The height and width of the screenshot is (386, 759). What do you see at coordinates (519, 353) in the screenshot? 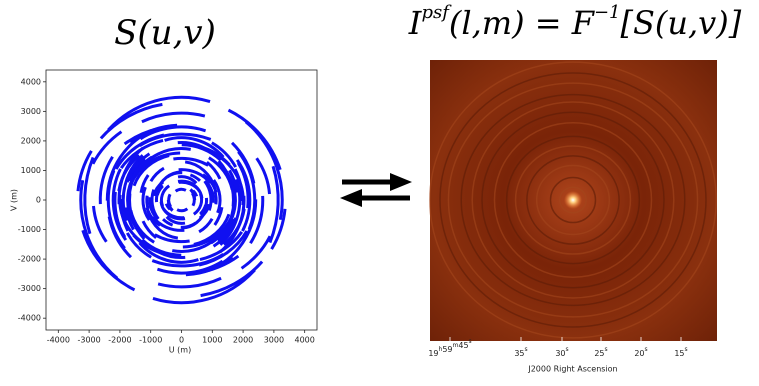
I see `ra-number: 35` at bounding box center [519, 353].